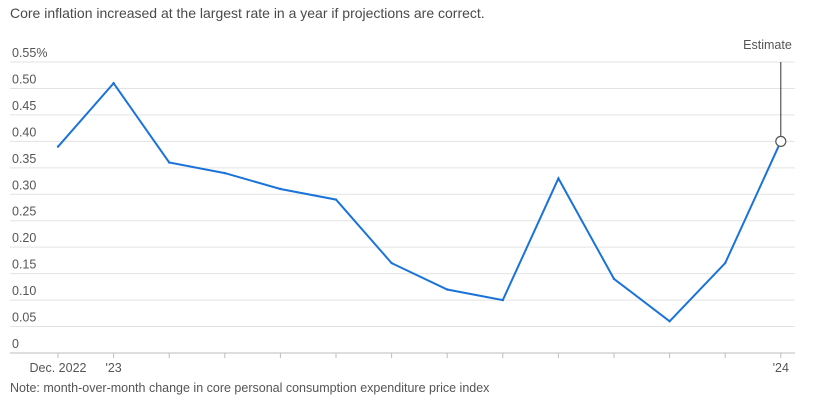 This screenshot has height=402, width=829. What do you see at coordinates (29, 53) in the screenshot?
I see `y-tick-label: 0.55%` at bounding box center [29, 53].